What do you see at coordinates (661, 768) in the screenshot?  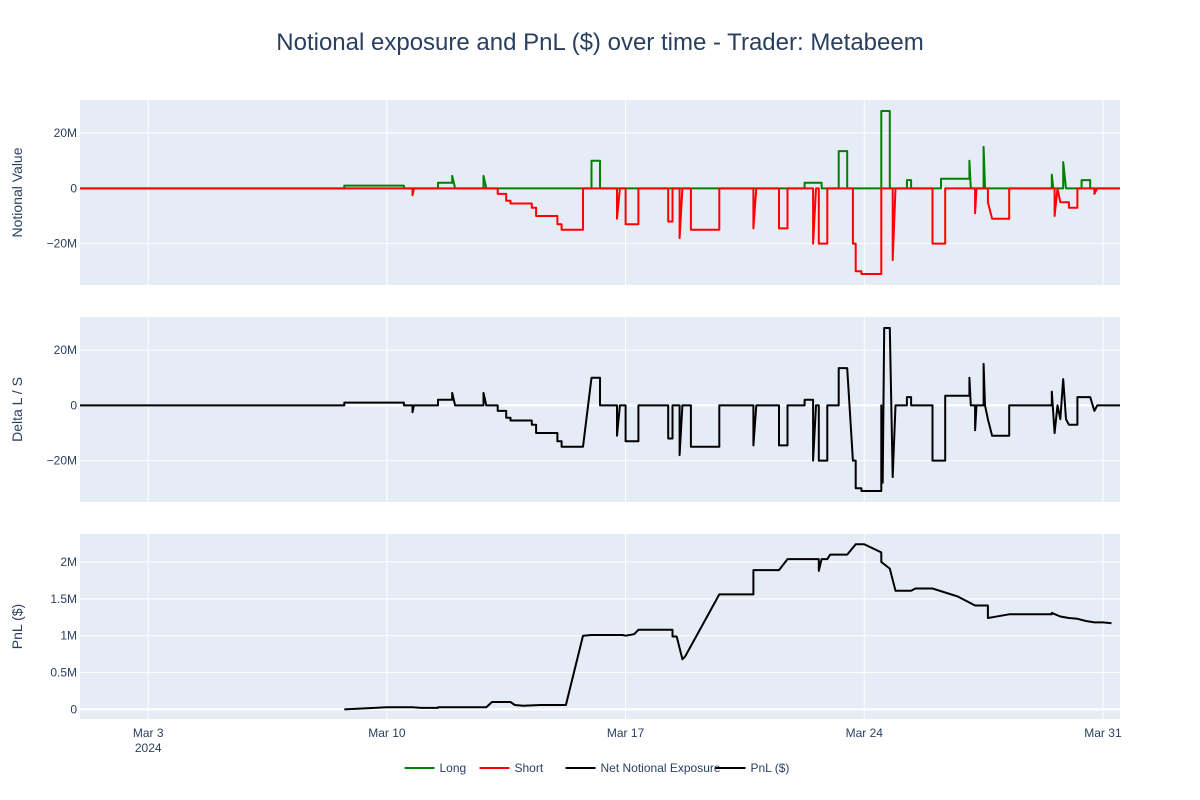 I see `legend-label: Net Notional Exposure` at bounding box center [661, 768].